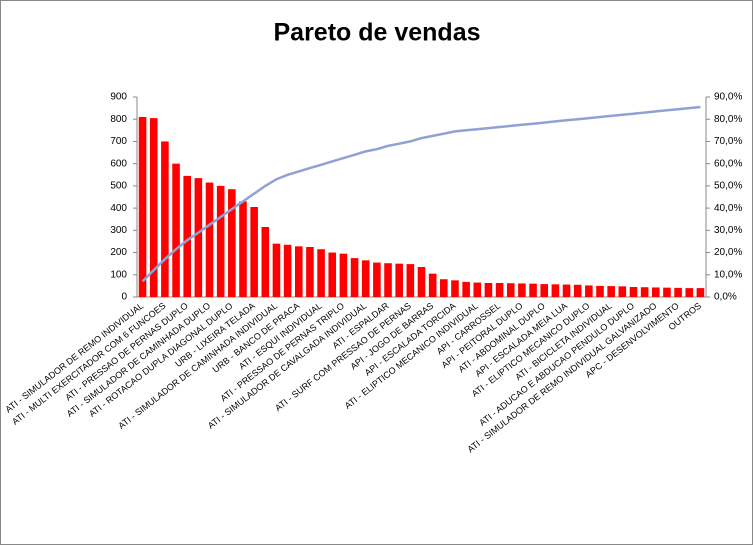 The height and width of the screenshot is (545, 753). Describe the element at coordinates (725, 297) in the screenshot. I see `y2-tick-label: 0,0%` at that location.